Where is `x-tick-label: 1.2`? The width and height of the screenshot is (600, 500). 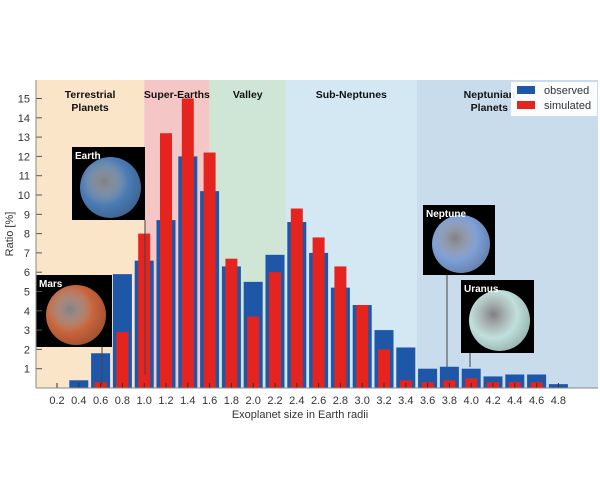
x-tick-label: 1.2 is located at coordinates (165, 401).